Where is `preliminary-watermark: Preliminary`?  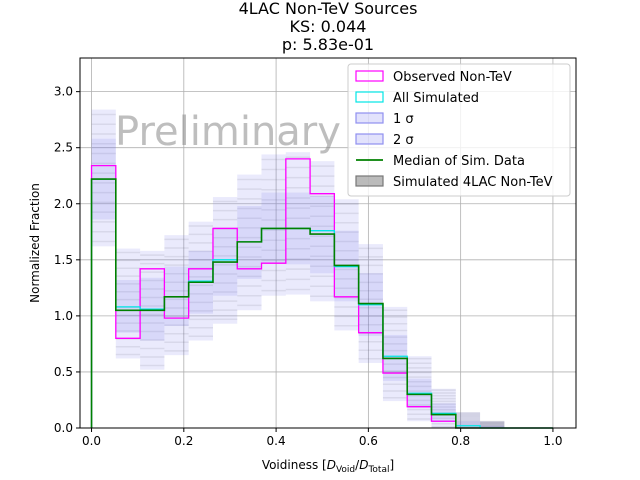 preliminary-watermark: Preliminary is located at coordinates (228, 132).